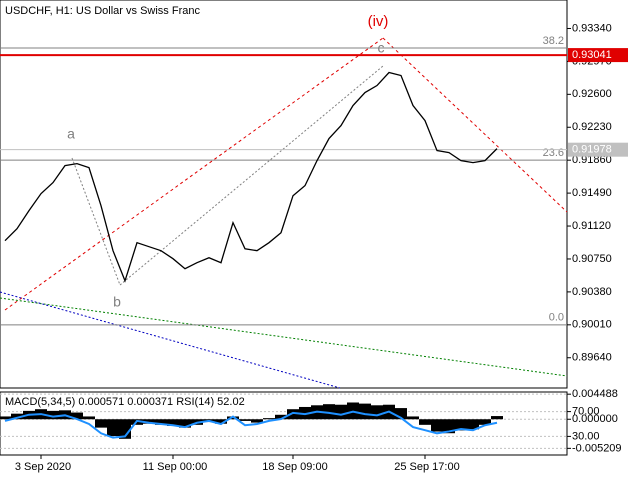 This screenshot has width=640, height=480. What do you see at coordinates (591, 226) in the screenshot?
I see `y-tick-label: 0.91120` at bounding box center [591, 226].